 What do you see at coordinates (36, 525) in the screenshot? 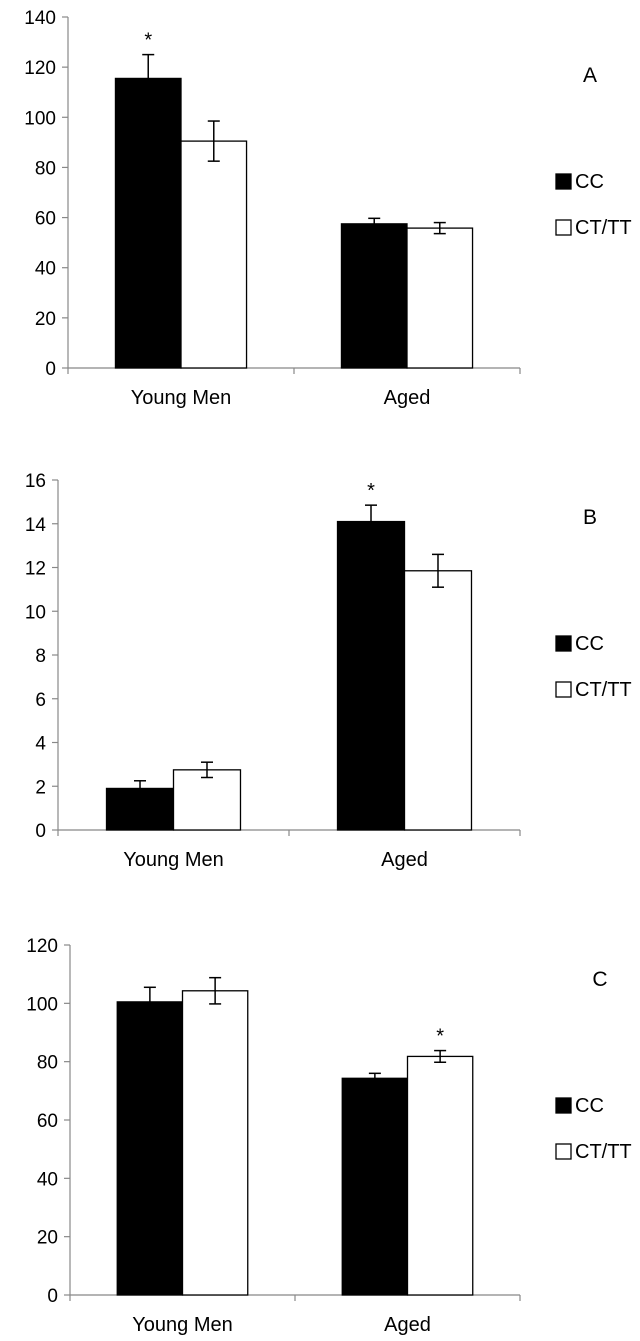
I see `y-tick-label: 14` at bounding box center [36, 525].